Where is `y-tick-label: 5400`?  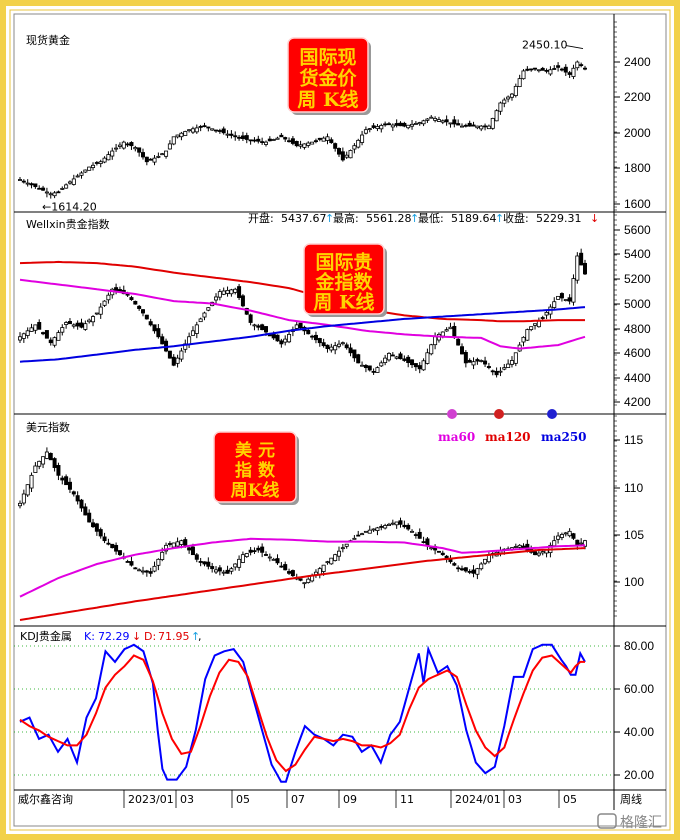 y-tick-label: 5400 is located at coordinates (637, 254).